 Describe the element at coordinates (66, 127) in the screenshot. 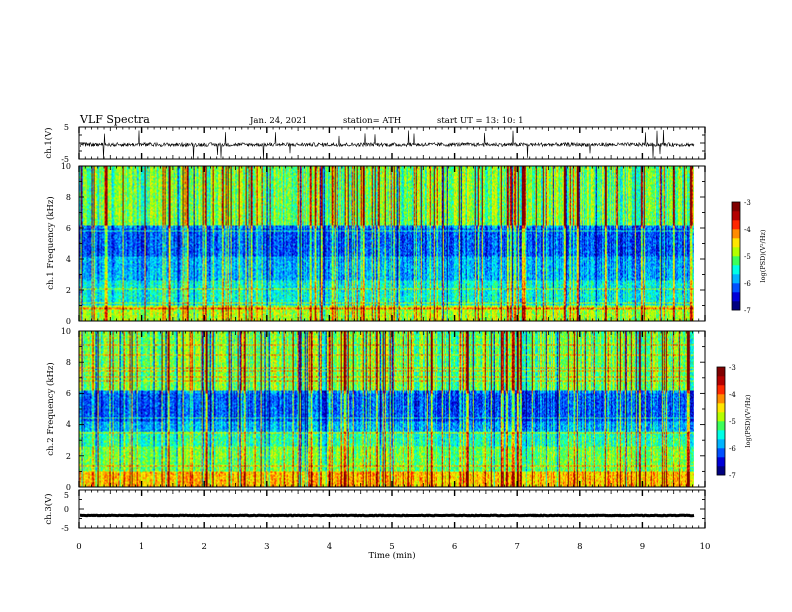

I see `ch1-ytick-top: 5` at that location.